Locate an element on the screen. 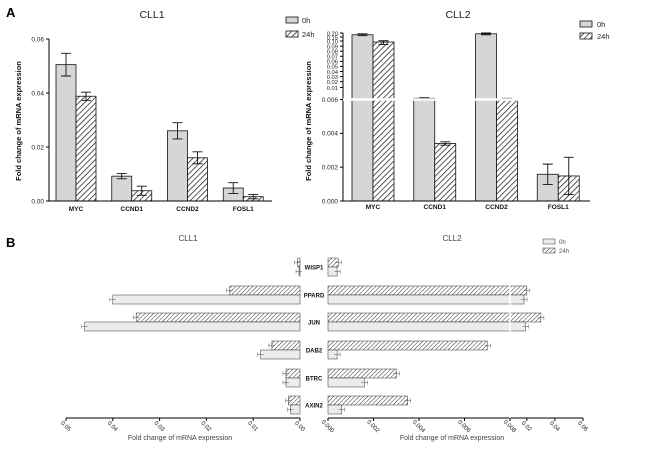 The height and width of the screenshot is (456, 650). bar-ccnd1-24h is located at coordinates (445, 172).